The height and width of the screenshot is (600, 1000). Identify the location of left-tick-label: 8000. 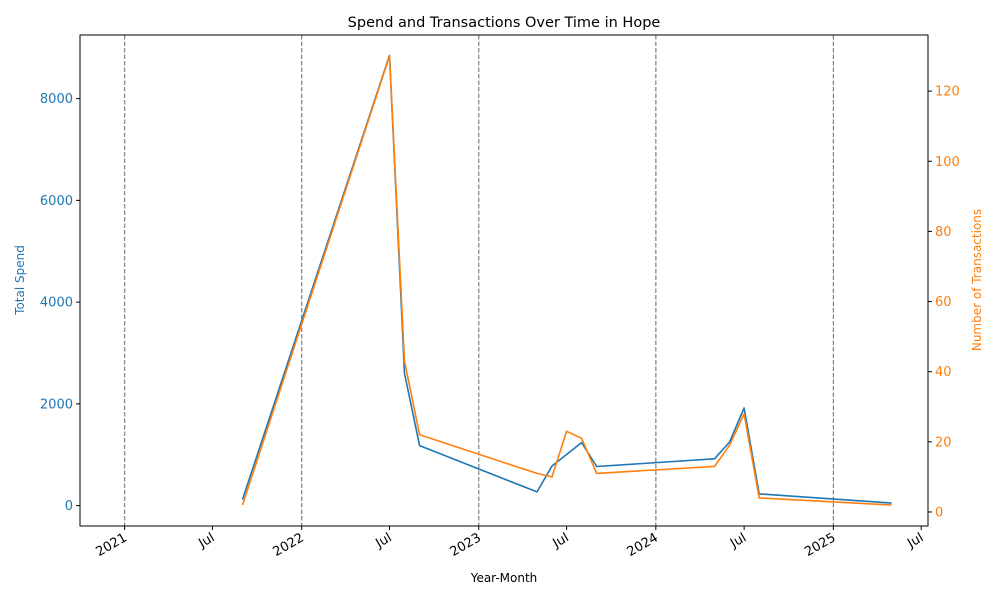
(56, 99).